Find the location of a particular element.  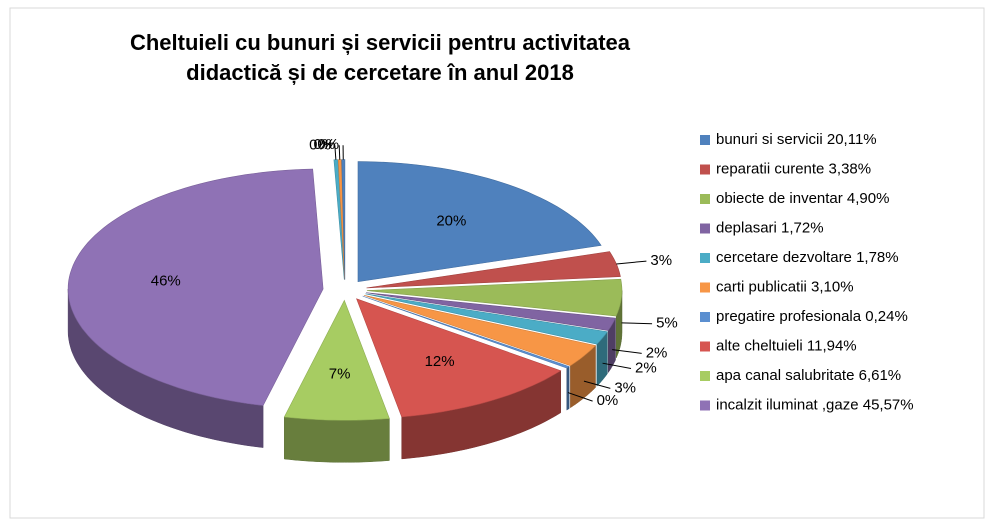

legend-label: obiecte de inventar 4,90% is located at coordinates (802, 198).